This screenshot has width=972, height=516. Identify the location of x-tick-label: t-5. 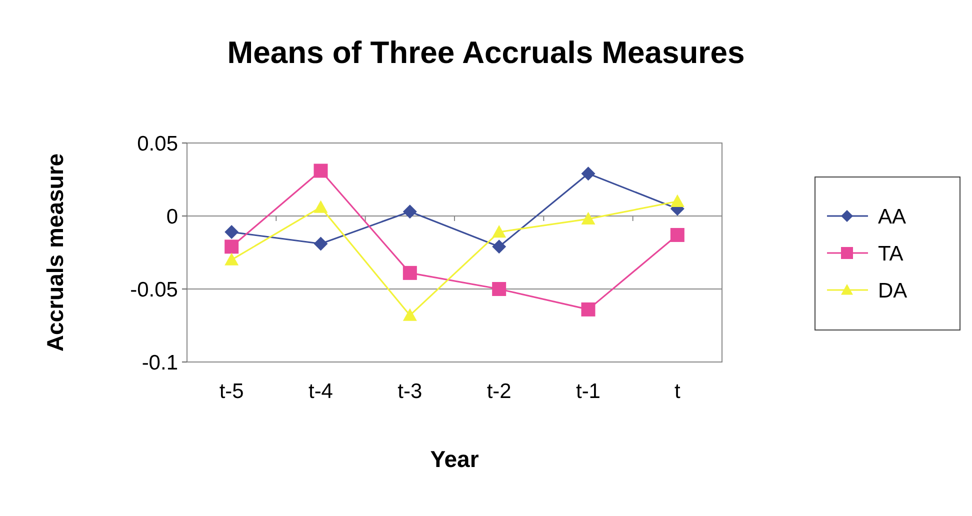
(231, 391).